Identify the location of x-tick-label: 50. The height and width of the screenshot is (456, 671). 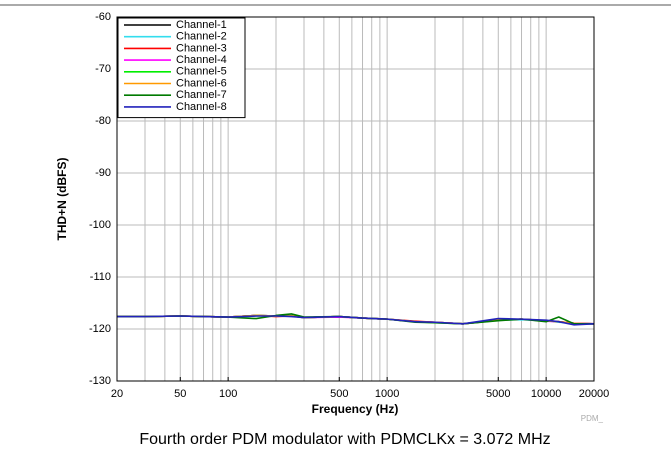
(180, 394).